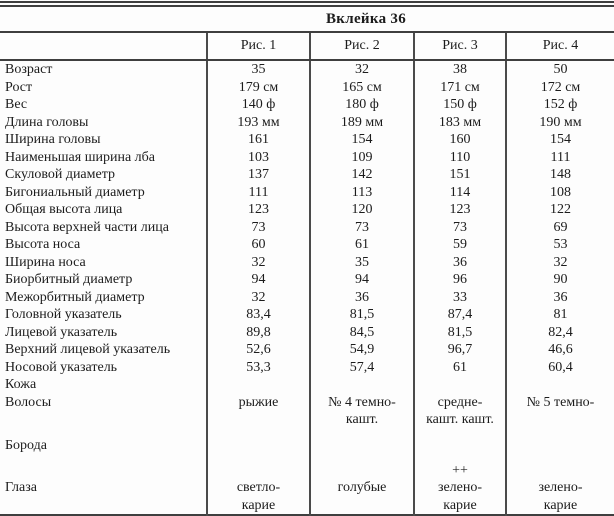 The width and height of the screenshot is (614, 516). What do you see at coordinates (459, 315) in the screenshot?
I see `cell-value: 87,4` at bounding box center [459, 315].